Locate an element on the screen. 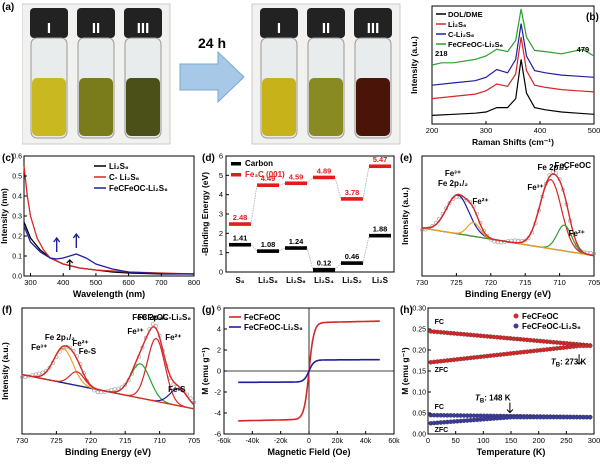 This screenshot has width=600, height=467. chart-f-xtick-label-1: 710 is located at coordinates (159, 440).